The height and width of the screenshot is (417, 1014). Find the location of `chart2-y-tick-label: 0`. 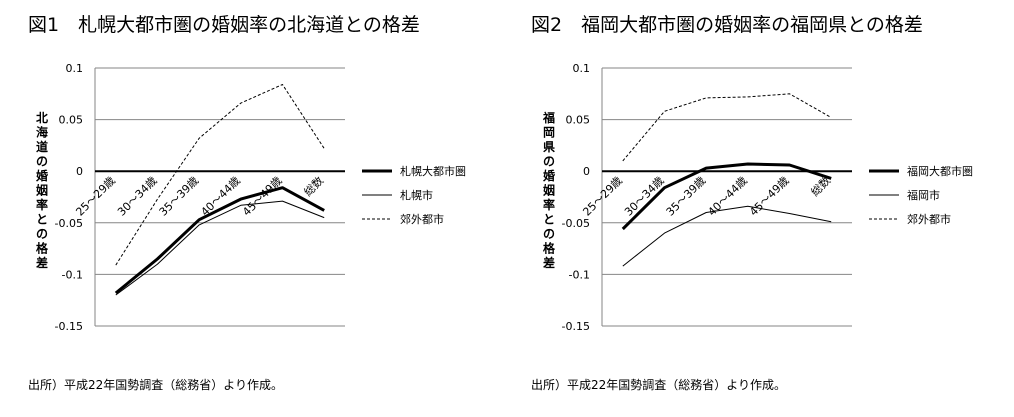

chart2-y-tick-label: 0 is located at coordinates (586, 171).